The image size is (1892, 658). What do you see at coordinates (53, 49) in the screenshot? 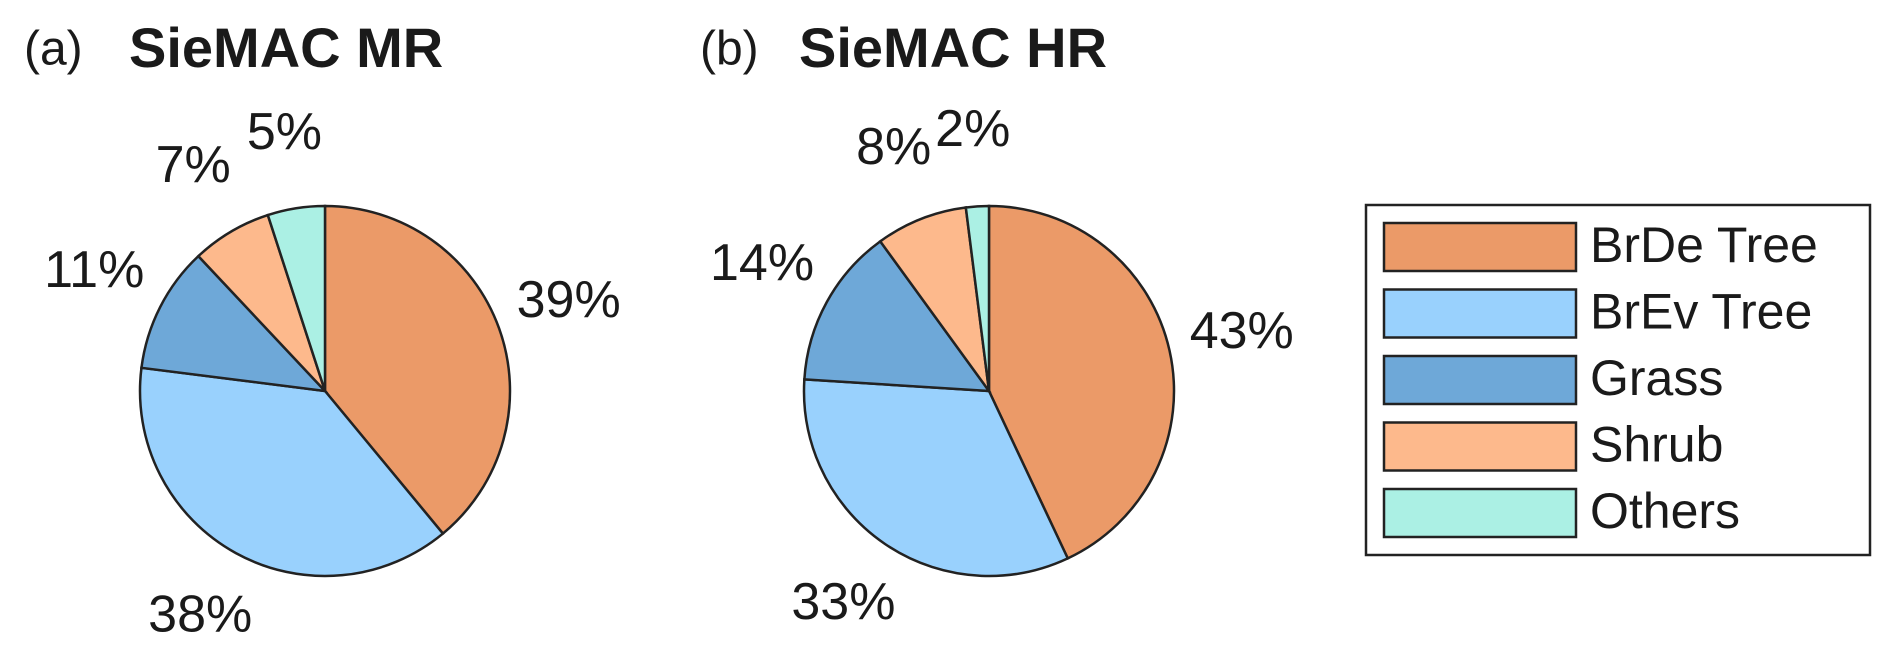
I see `panel-label: (a)` at bounding box center [53, 49].